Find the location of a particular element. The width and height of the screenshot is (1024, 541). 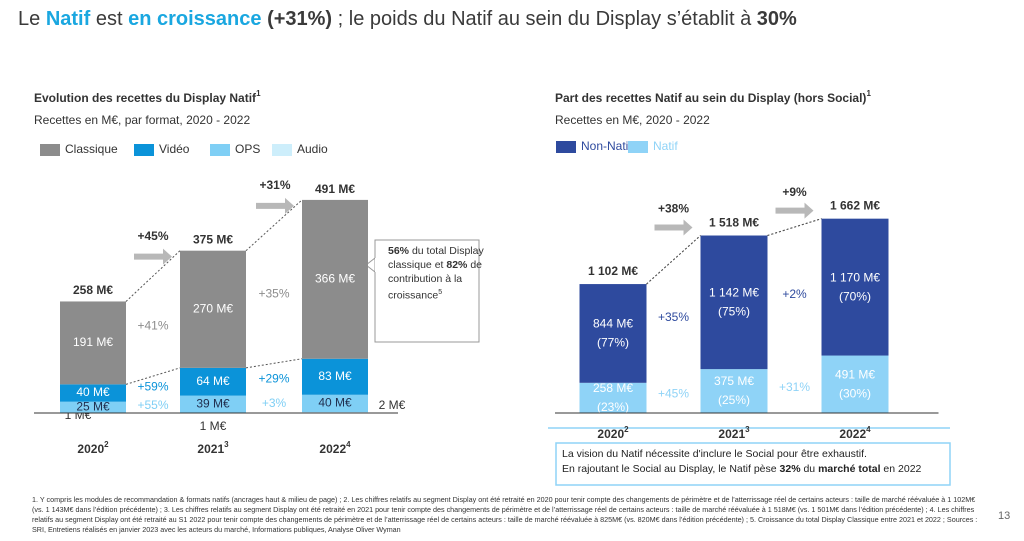

note-part: 32% is located at coordinates (790, 469).